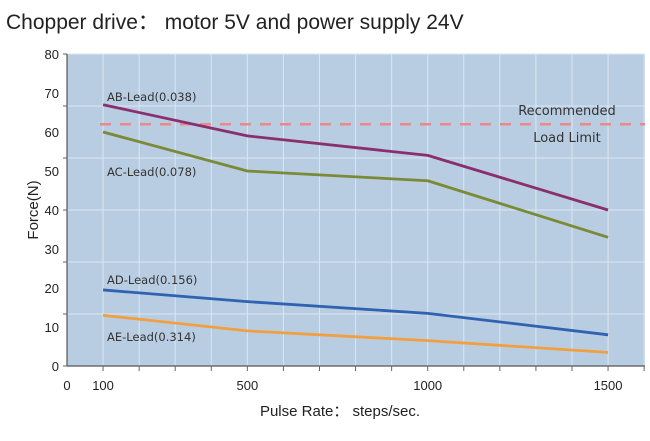 The width and height of the screenshot is (650, 441). I want to click on series-label: AE-Lead(0.314), so click(151, 337).